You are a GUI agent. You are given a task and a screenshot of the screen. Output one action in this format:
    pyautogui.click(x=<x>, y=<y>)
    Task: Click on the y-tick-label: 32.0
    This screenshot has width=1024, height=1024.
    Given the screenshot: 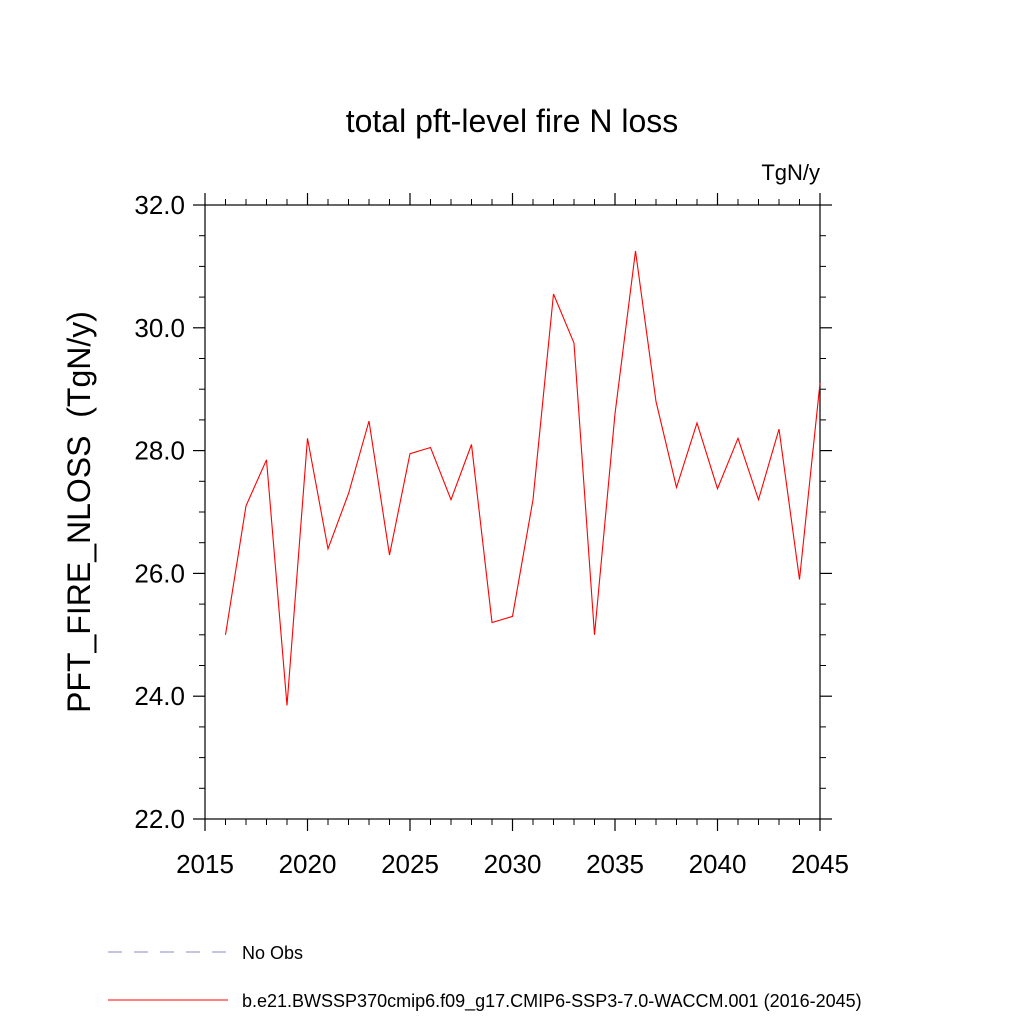 What is the action you would take?
    pyautogui.click(x=159, y=205)
    